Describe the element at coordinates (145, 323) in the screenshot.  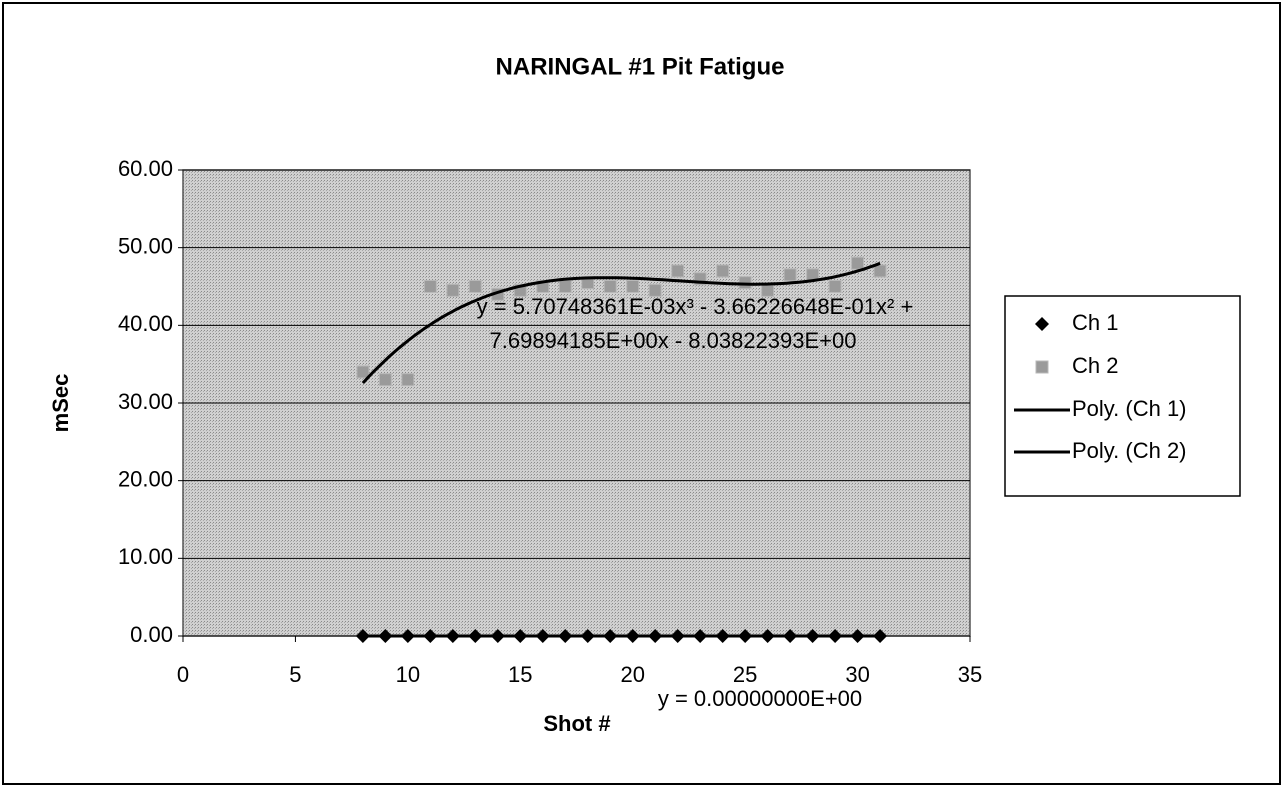
I see `y-tick-label: 40.00` at that location.